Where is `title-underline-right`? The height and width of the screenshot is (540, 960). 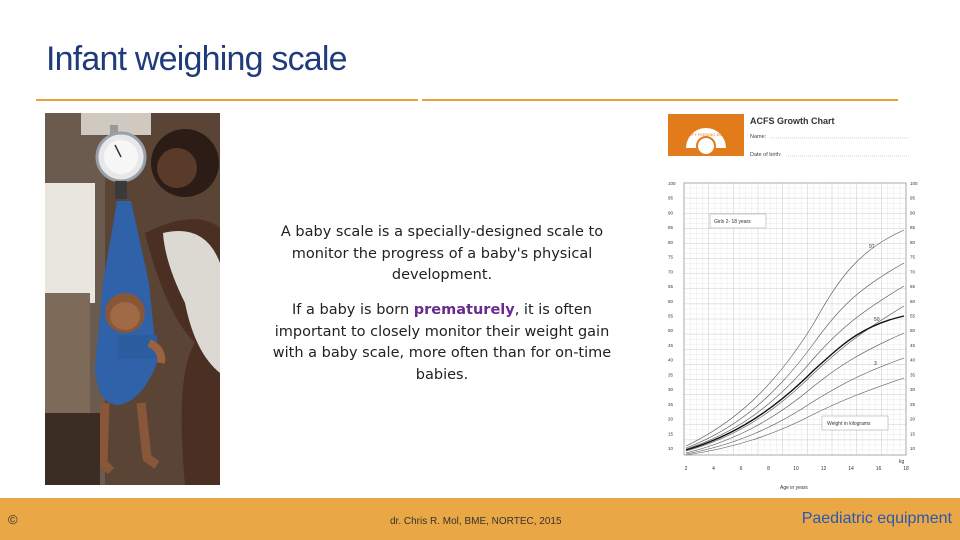
title-underline-right is located at coordinates (660, 100).